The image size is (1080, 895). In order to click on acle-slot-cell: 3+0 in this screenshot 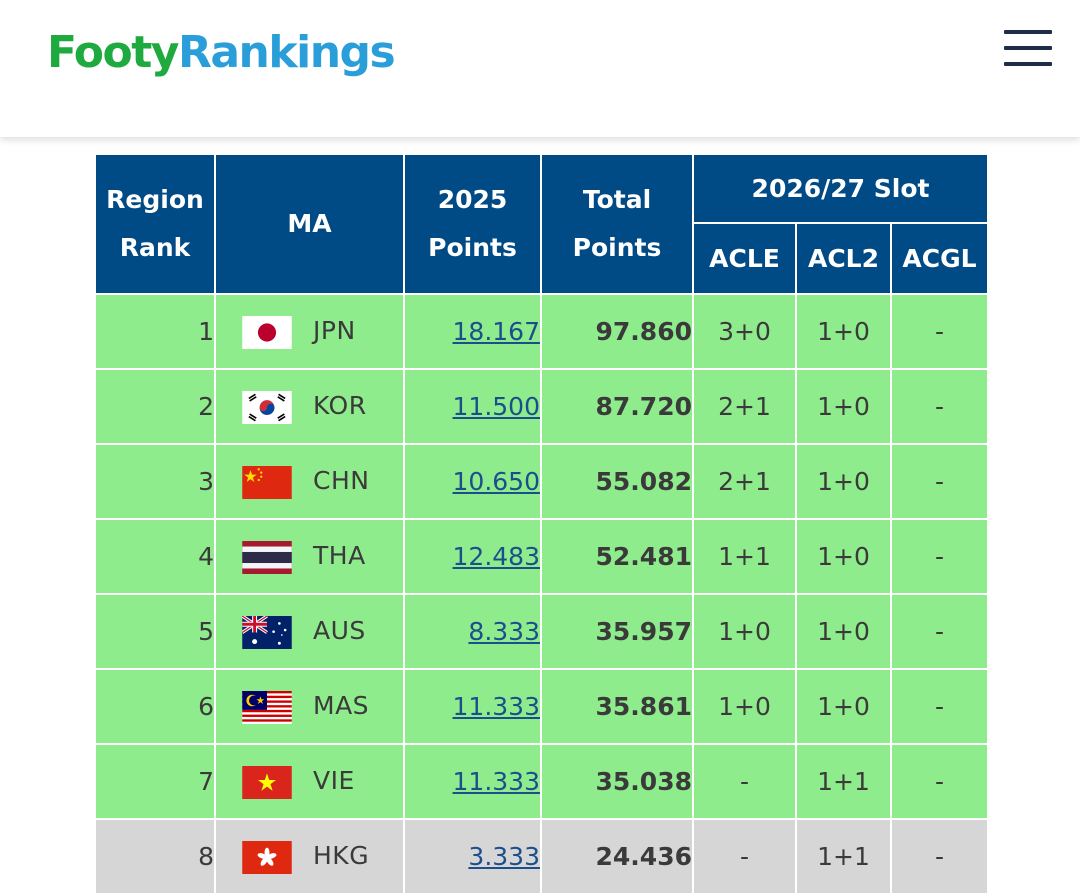, I will do `click(744, 331)`.